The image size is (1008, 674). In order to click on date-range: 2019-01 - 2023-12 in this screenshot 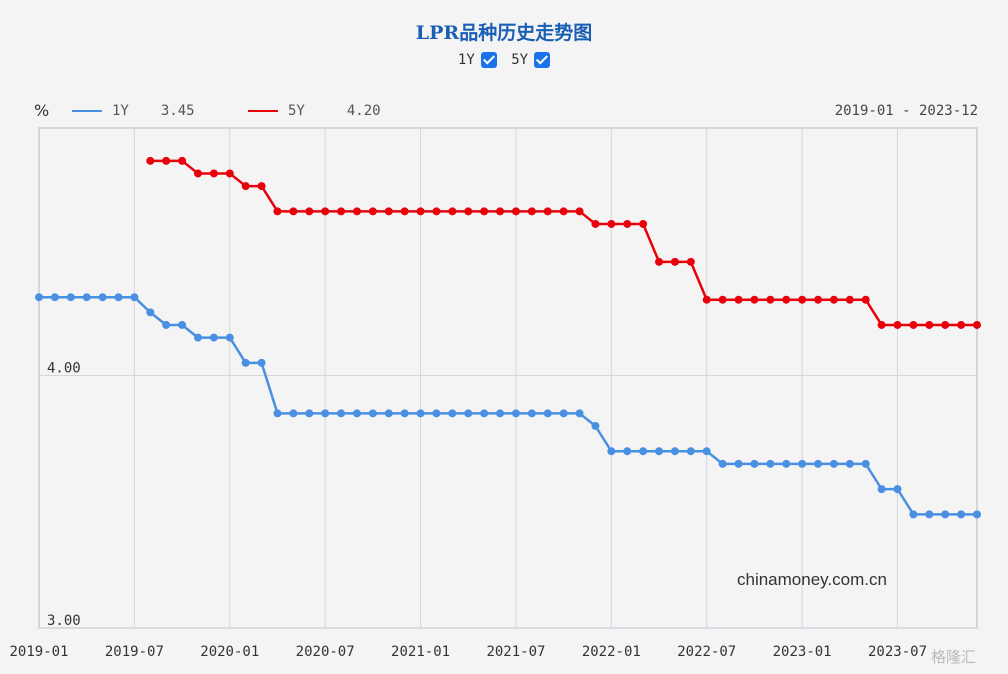, I will do `click(906, 111)`.